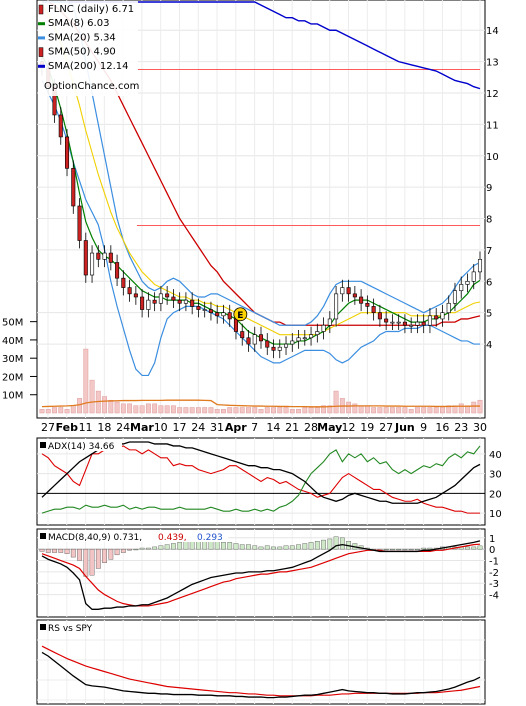 This screenshot has height=706, width=526. What do you see at coordinates (210, 538) in the screenshot?
I see `macd-hist-value: 0.293` at bounding box center [210, 538].